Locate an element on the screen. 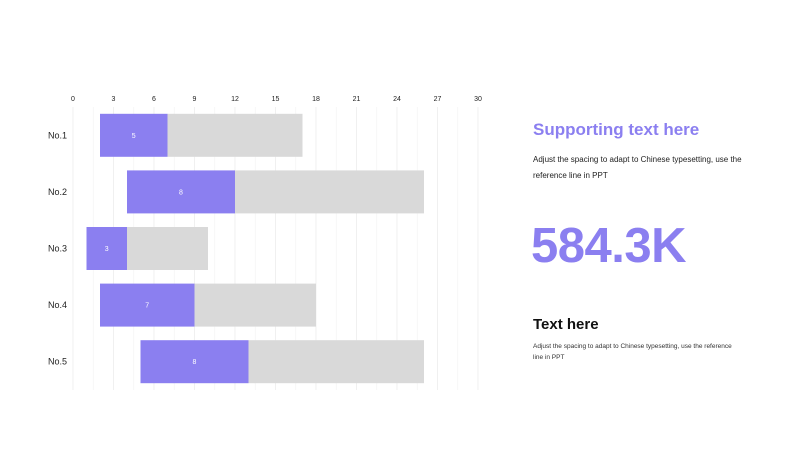 The width and height of the screenshot is (800, 450). category-label: No.1 is located at coordinates (57, 135).